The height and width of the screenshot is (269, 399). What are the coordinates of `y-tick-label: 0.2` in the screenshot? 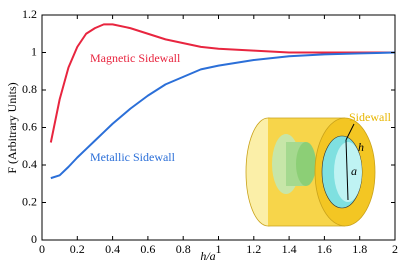 It's located at (29, 201).